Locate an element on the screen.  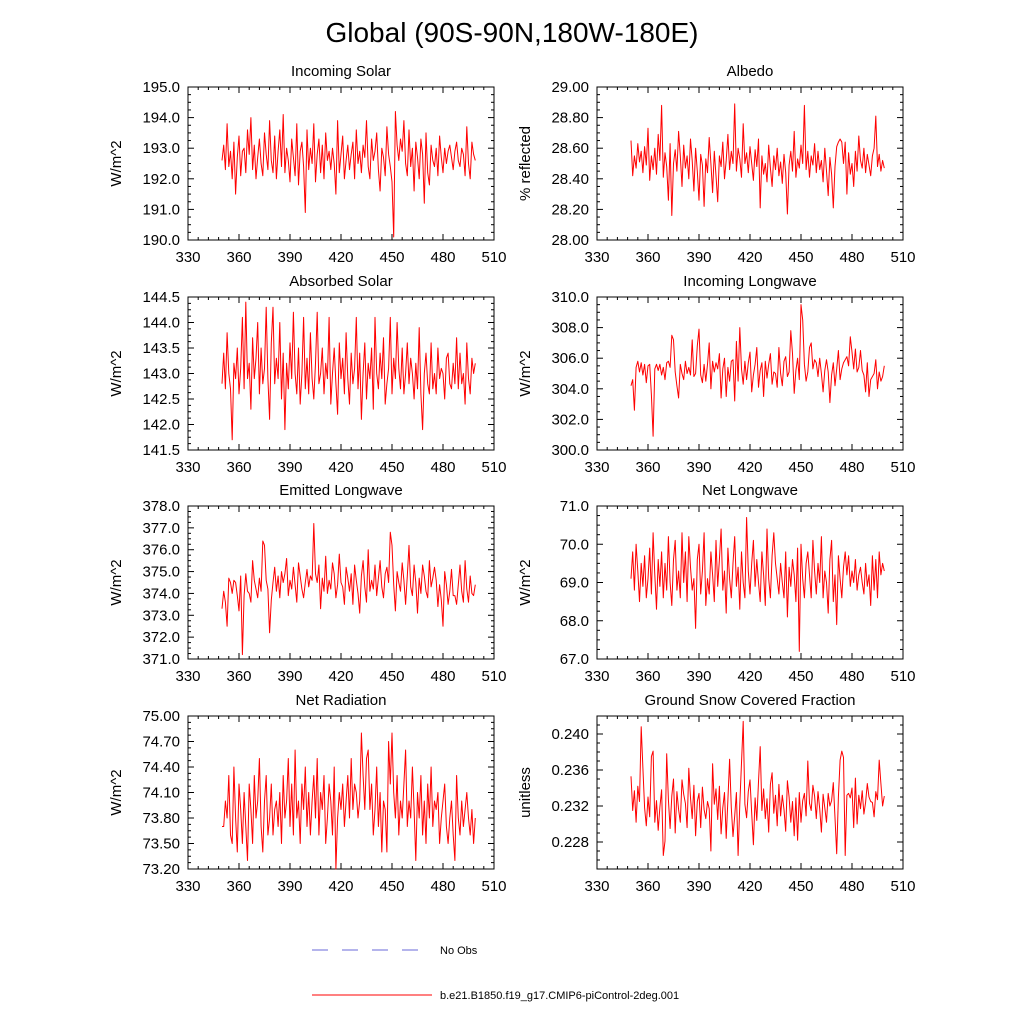
y-tick-label: 144.5 is located at coordinates (161, 297).